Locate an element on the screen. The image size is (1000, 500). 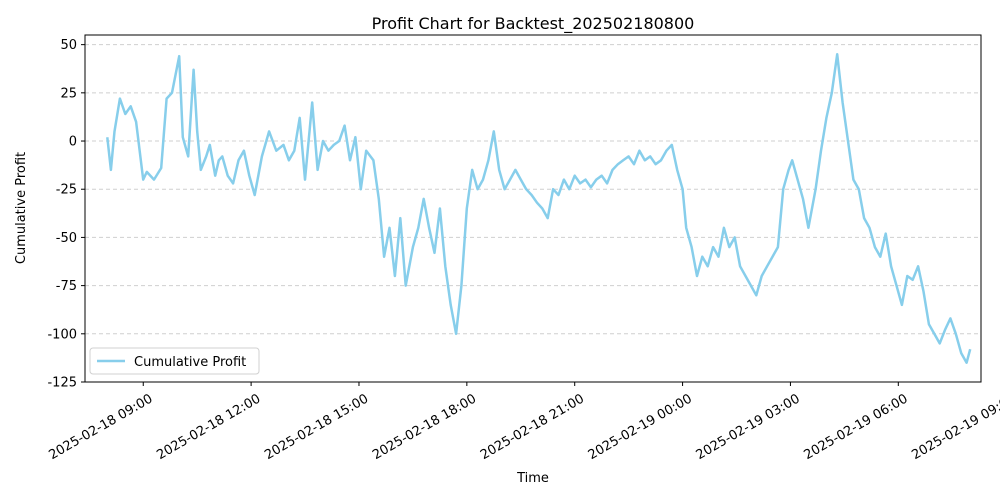
y-tick-label: 50 is located at coordinates (68, 45).